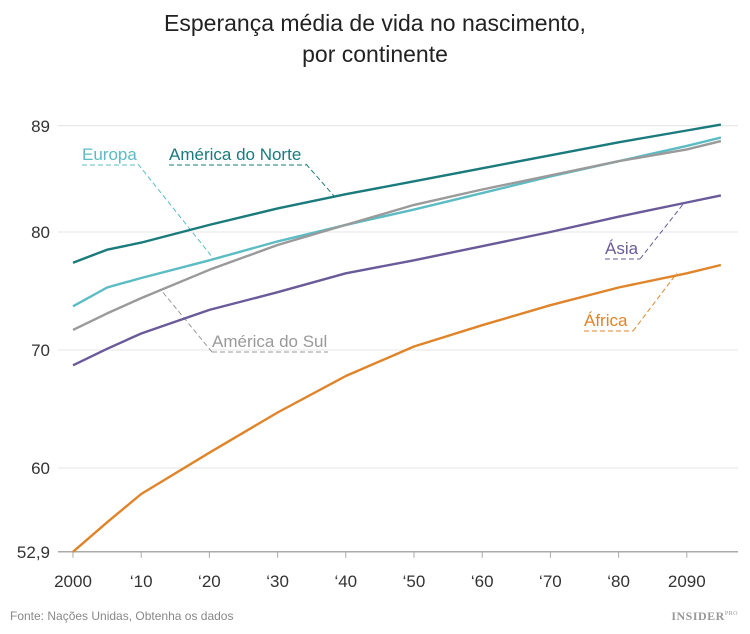 The height and width of the screenshot is (634, 750). Describe the element at coordinates (40, 232) in the screenshot. I see `y-tick-label: 80` at that location.